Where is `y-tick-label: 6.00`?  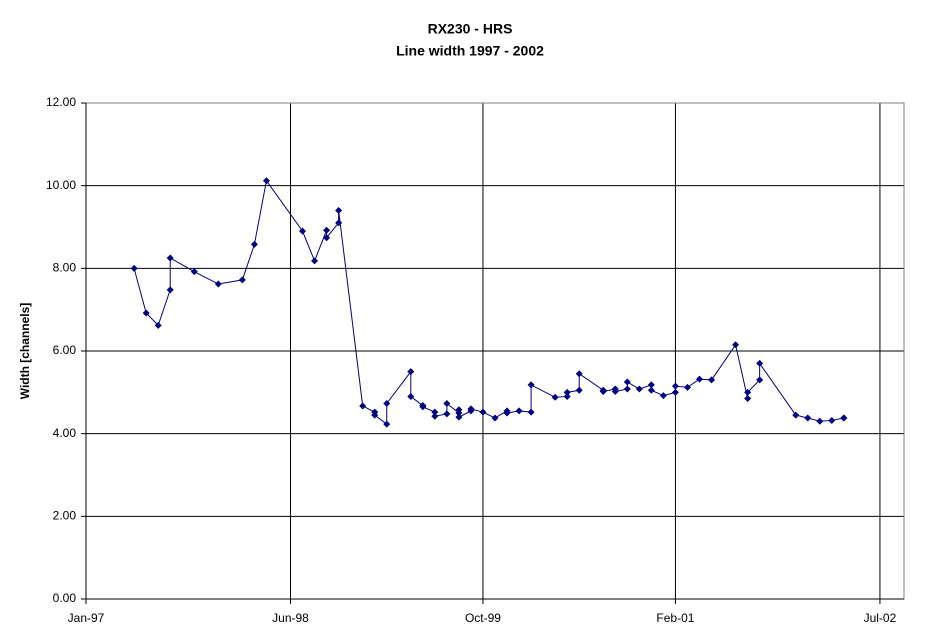
y-tick-label: 6.00 is located at coordinates (65, 350).